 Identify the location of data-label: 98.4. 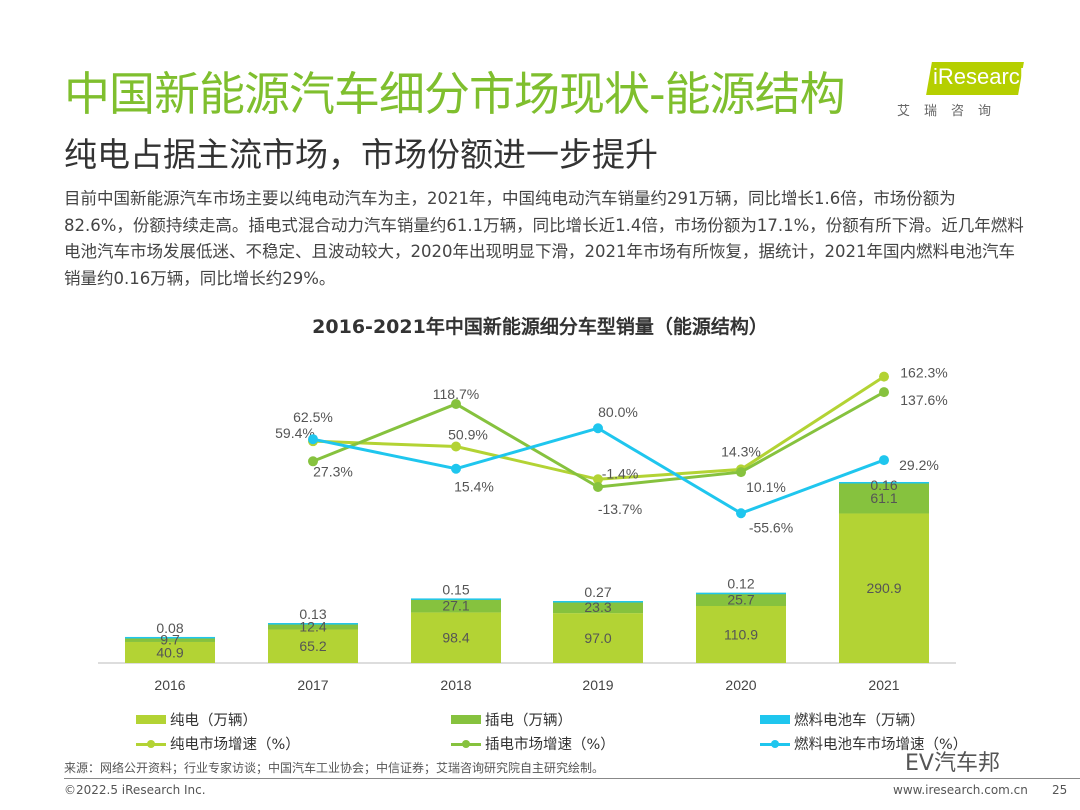
(455, 638).